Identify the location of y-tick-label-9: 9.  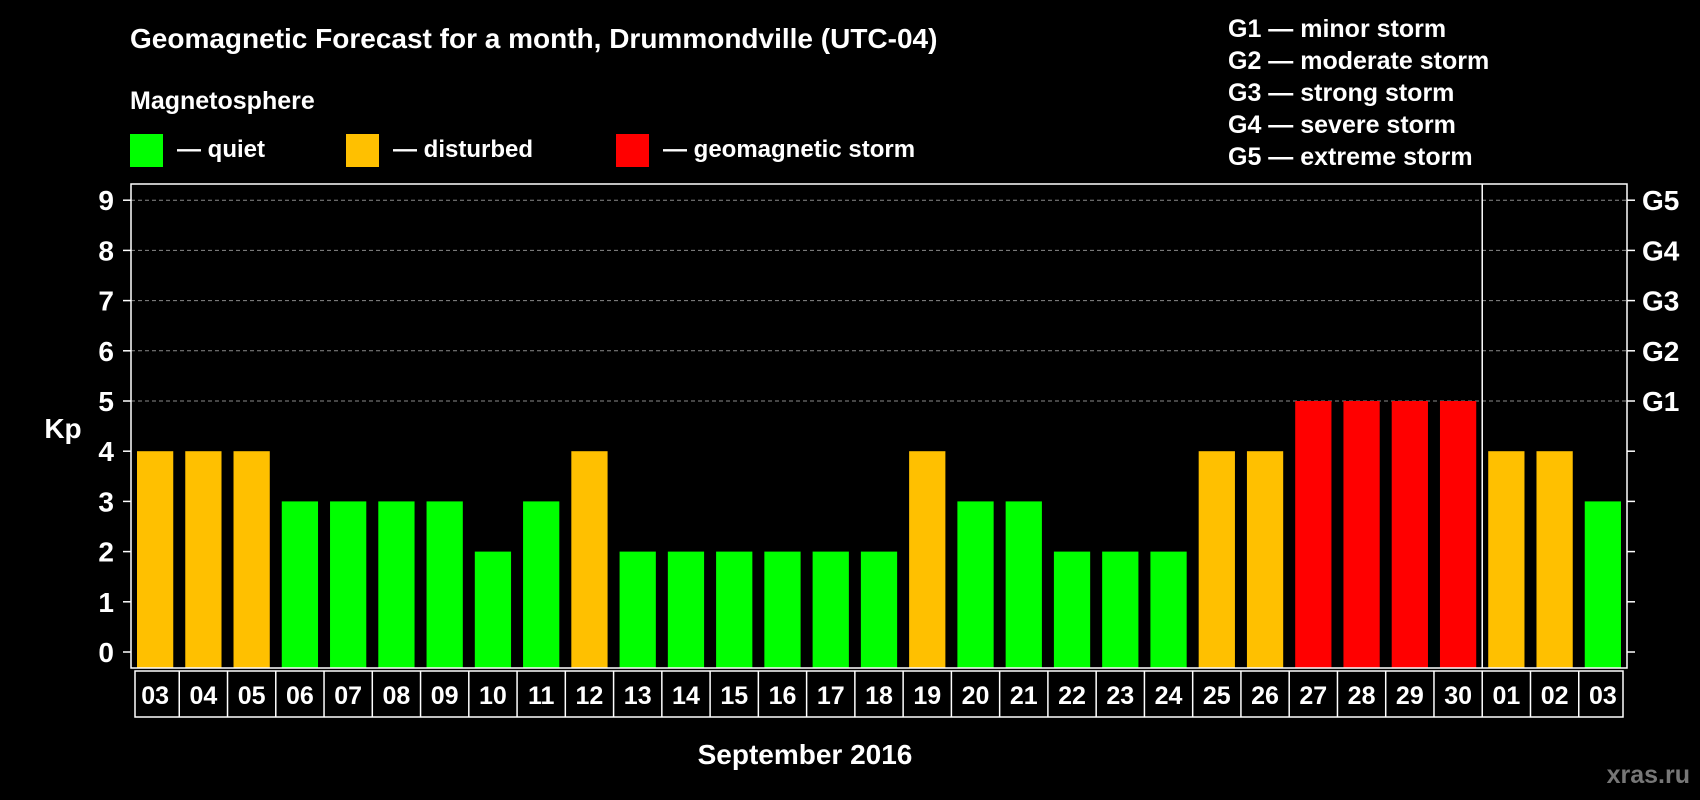
(106, 200).